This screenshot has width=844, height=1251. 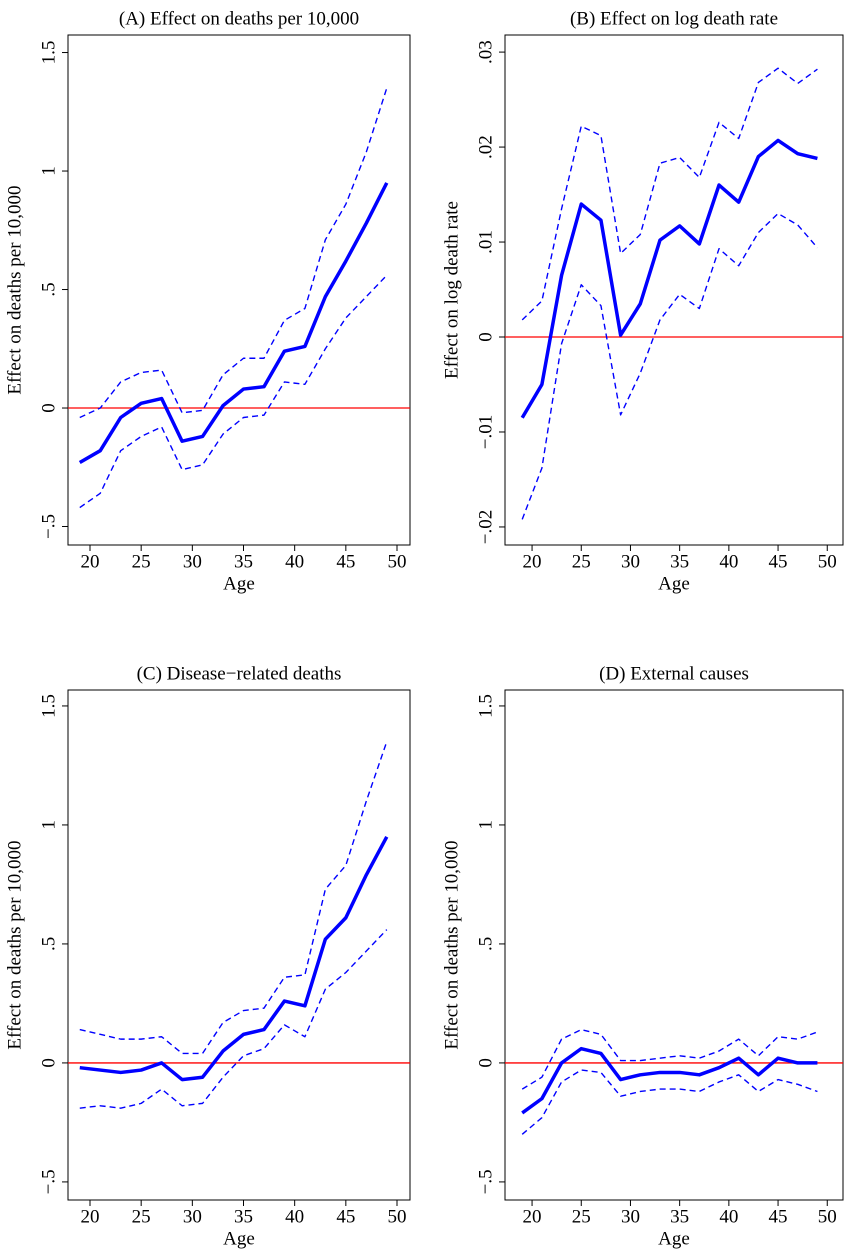 What do you see at coordinates (239, 18) in the screenshot?
I see `panel-title: (A) Effect on deaths per 10,000` at bounding box center [239, 18].